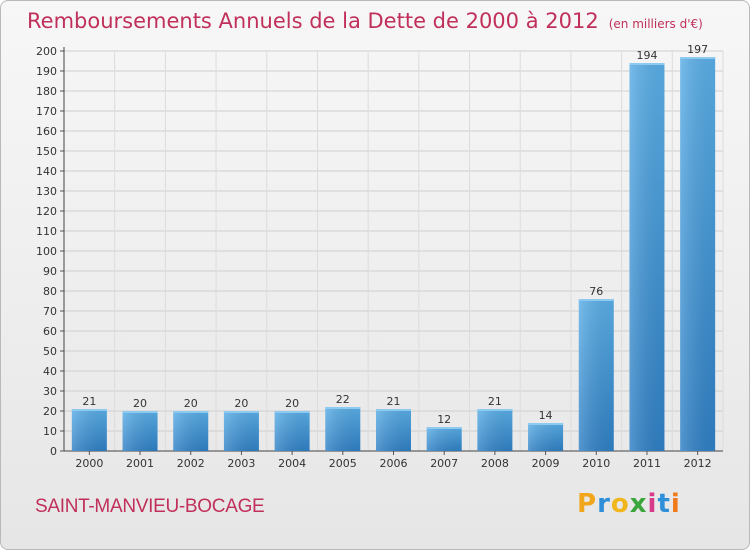 This screenshot has height=550, width=750. Describe the element at coordinates (50, 391) in the screenshot. I see `y-tick-label: 30` at that location.